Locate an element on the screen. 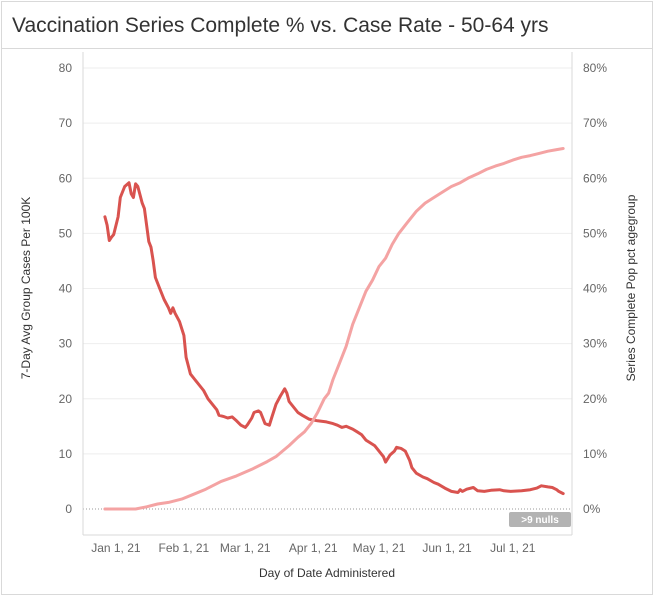 Image resolution: width=656 pixels, height=598 pixels. y-left-tick-label: 50 is located at coordinates (66, 233).